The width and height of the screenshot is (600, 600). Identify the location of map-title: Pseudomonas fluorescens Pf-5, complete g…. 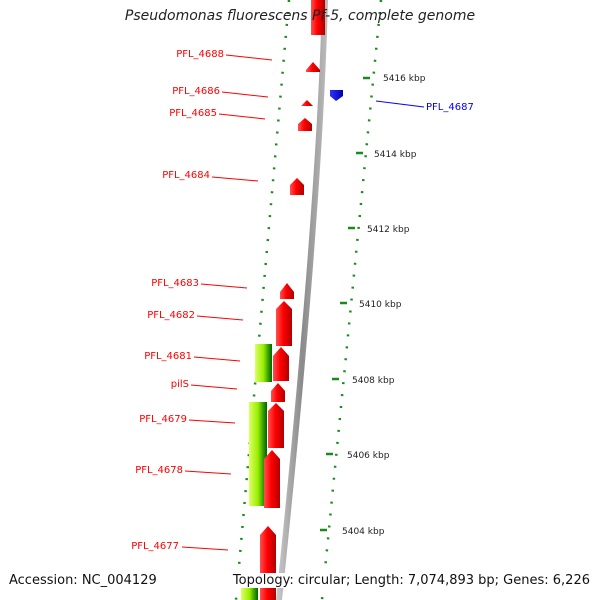
(300, 16).